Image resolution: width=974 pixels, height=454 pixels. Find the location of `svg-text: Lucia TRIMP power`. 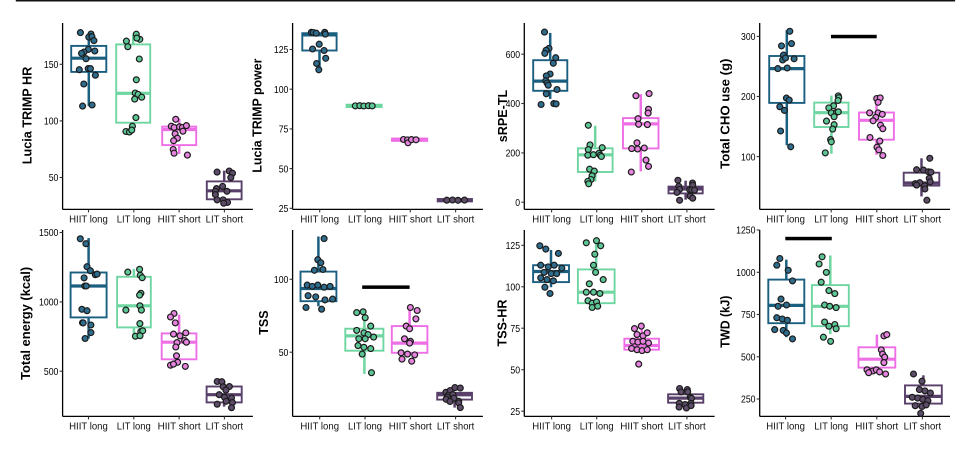

svg-text: Lucia TRIMP power is located at coordinates (257, 116).